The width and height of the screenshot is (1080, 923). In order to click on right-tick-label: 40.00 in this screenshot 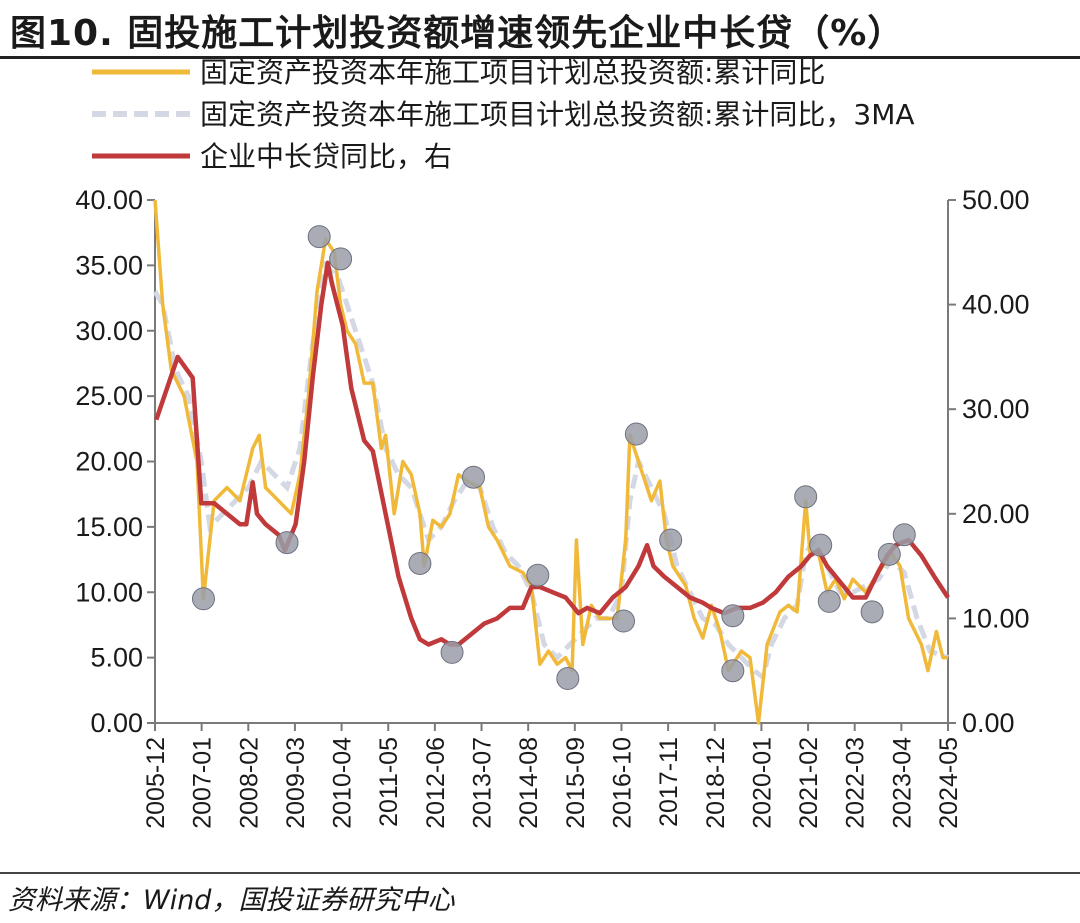, I will do `click(996, 305)`.